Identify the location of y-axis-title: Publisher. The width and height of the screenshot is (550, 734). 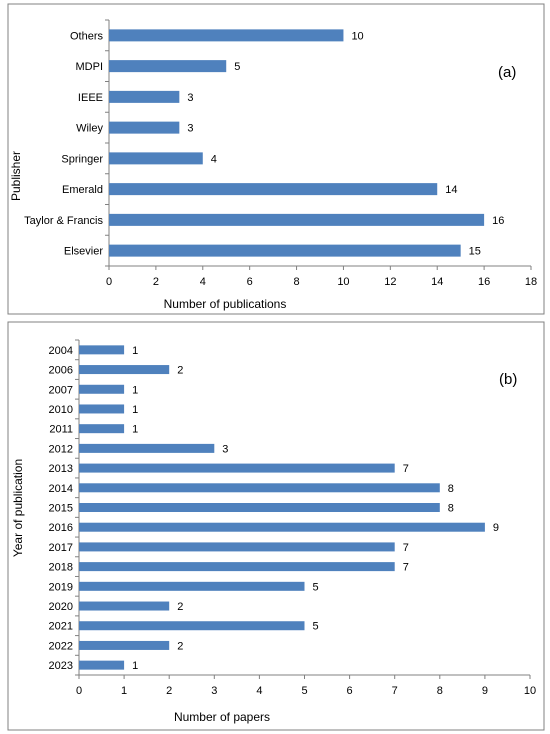
(16, 176).